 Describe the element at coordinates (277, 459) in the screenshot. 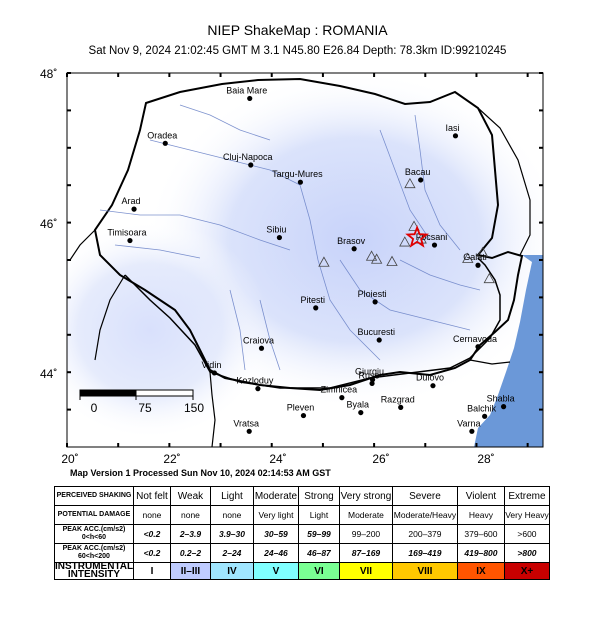

I see `lon-label-24: 24˚` at that location.